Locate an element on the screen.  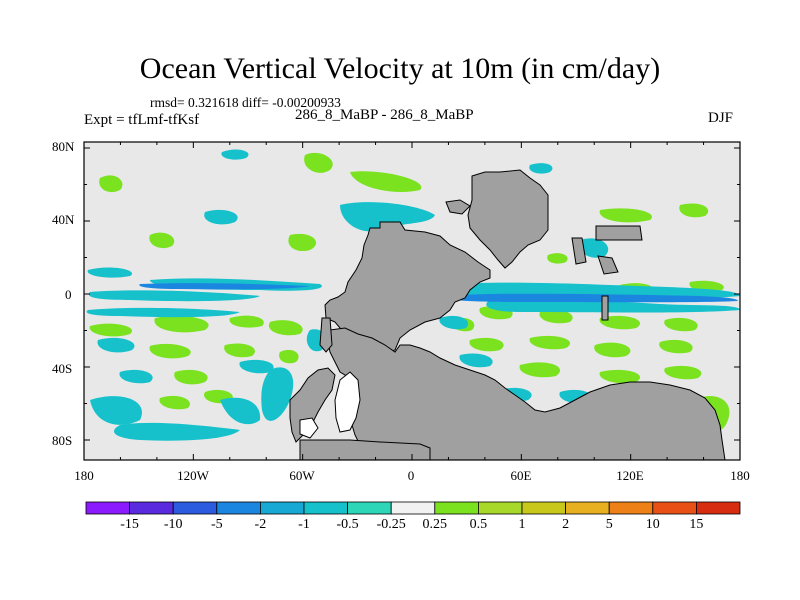
colorbar-label: -1 is located at coordinates (304, 524).